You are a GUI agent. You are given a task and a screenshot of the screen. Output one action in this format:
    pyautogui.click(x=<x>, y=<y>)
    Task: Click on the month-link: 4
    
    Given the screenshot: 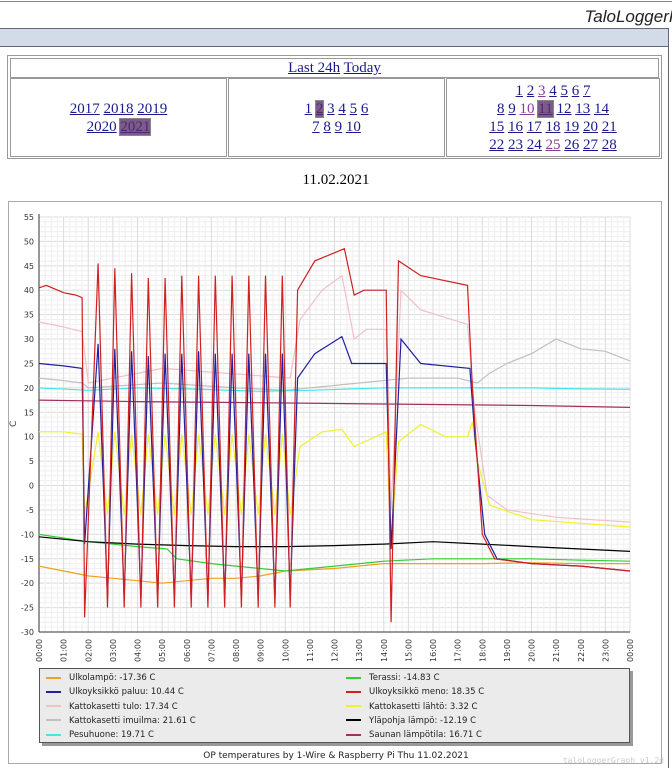 What is the action you would take?
    pyautogui.click(x=342, y=108)
    